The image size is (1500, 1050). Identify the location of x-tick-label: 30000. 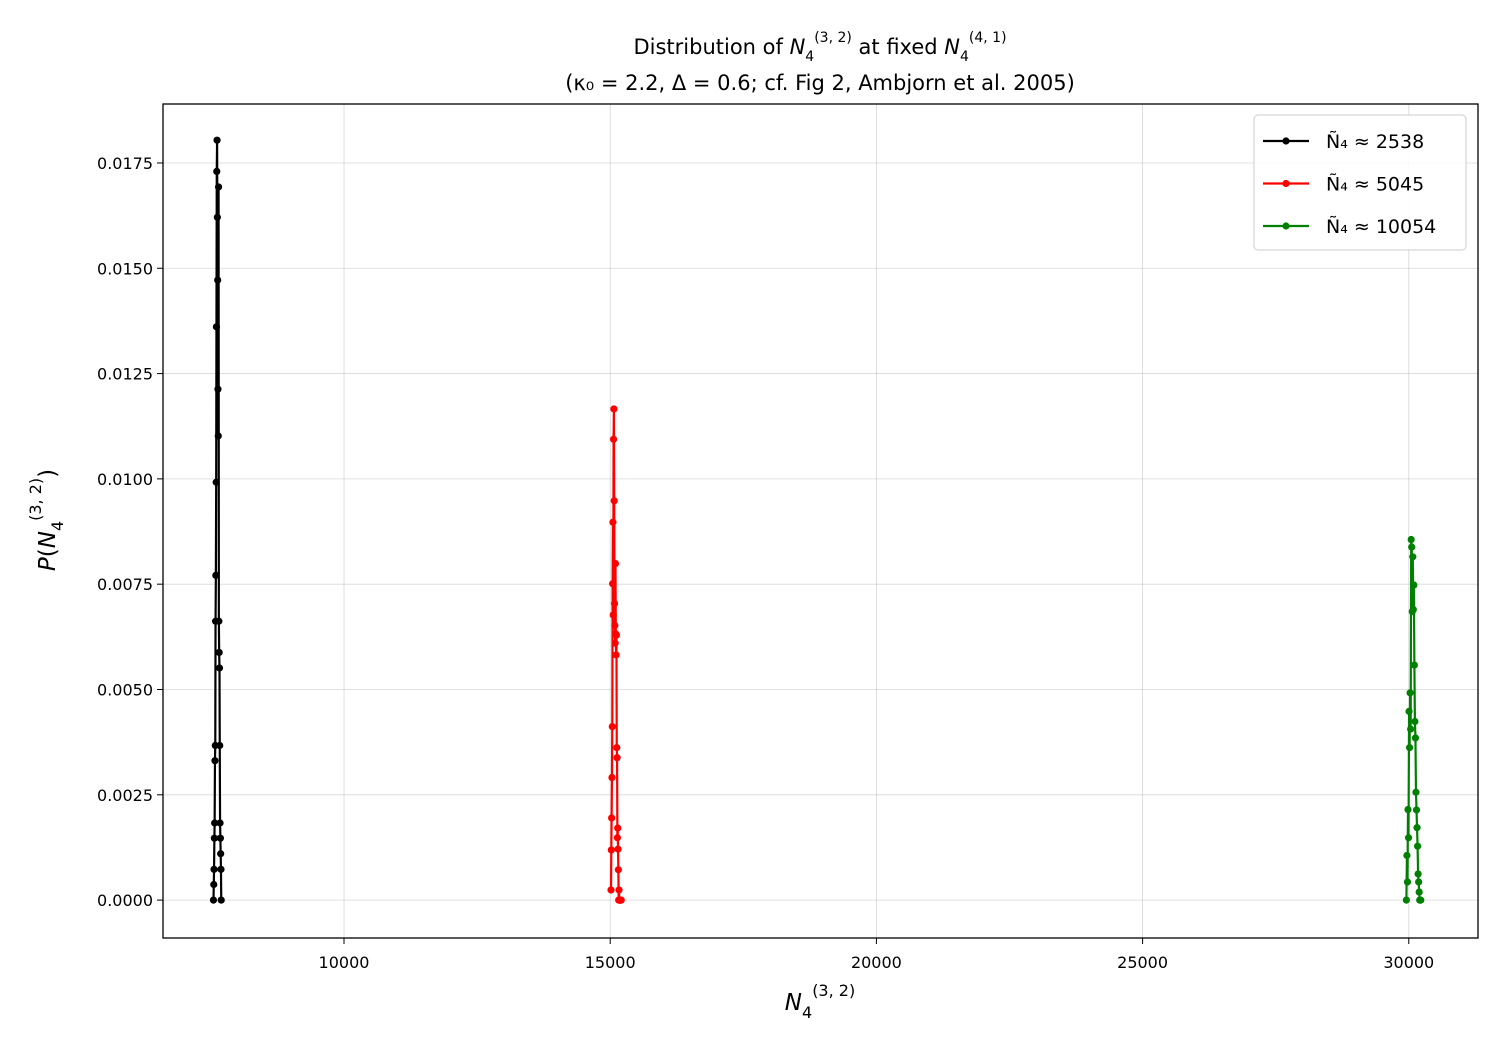
(1408, 962).